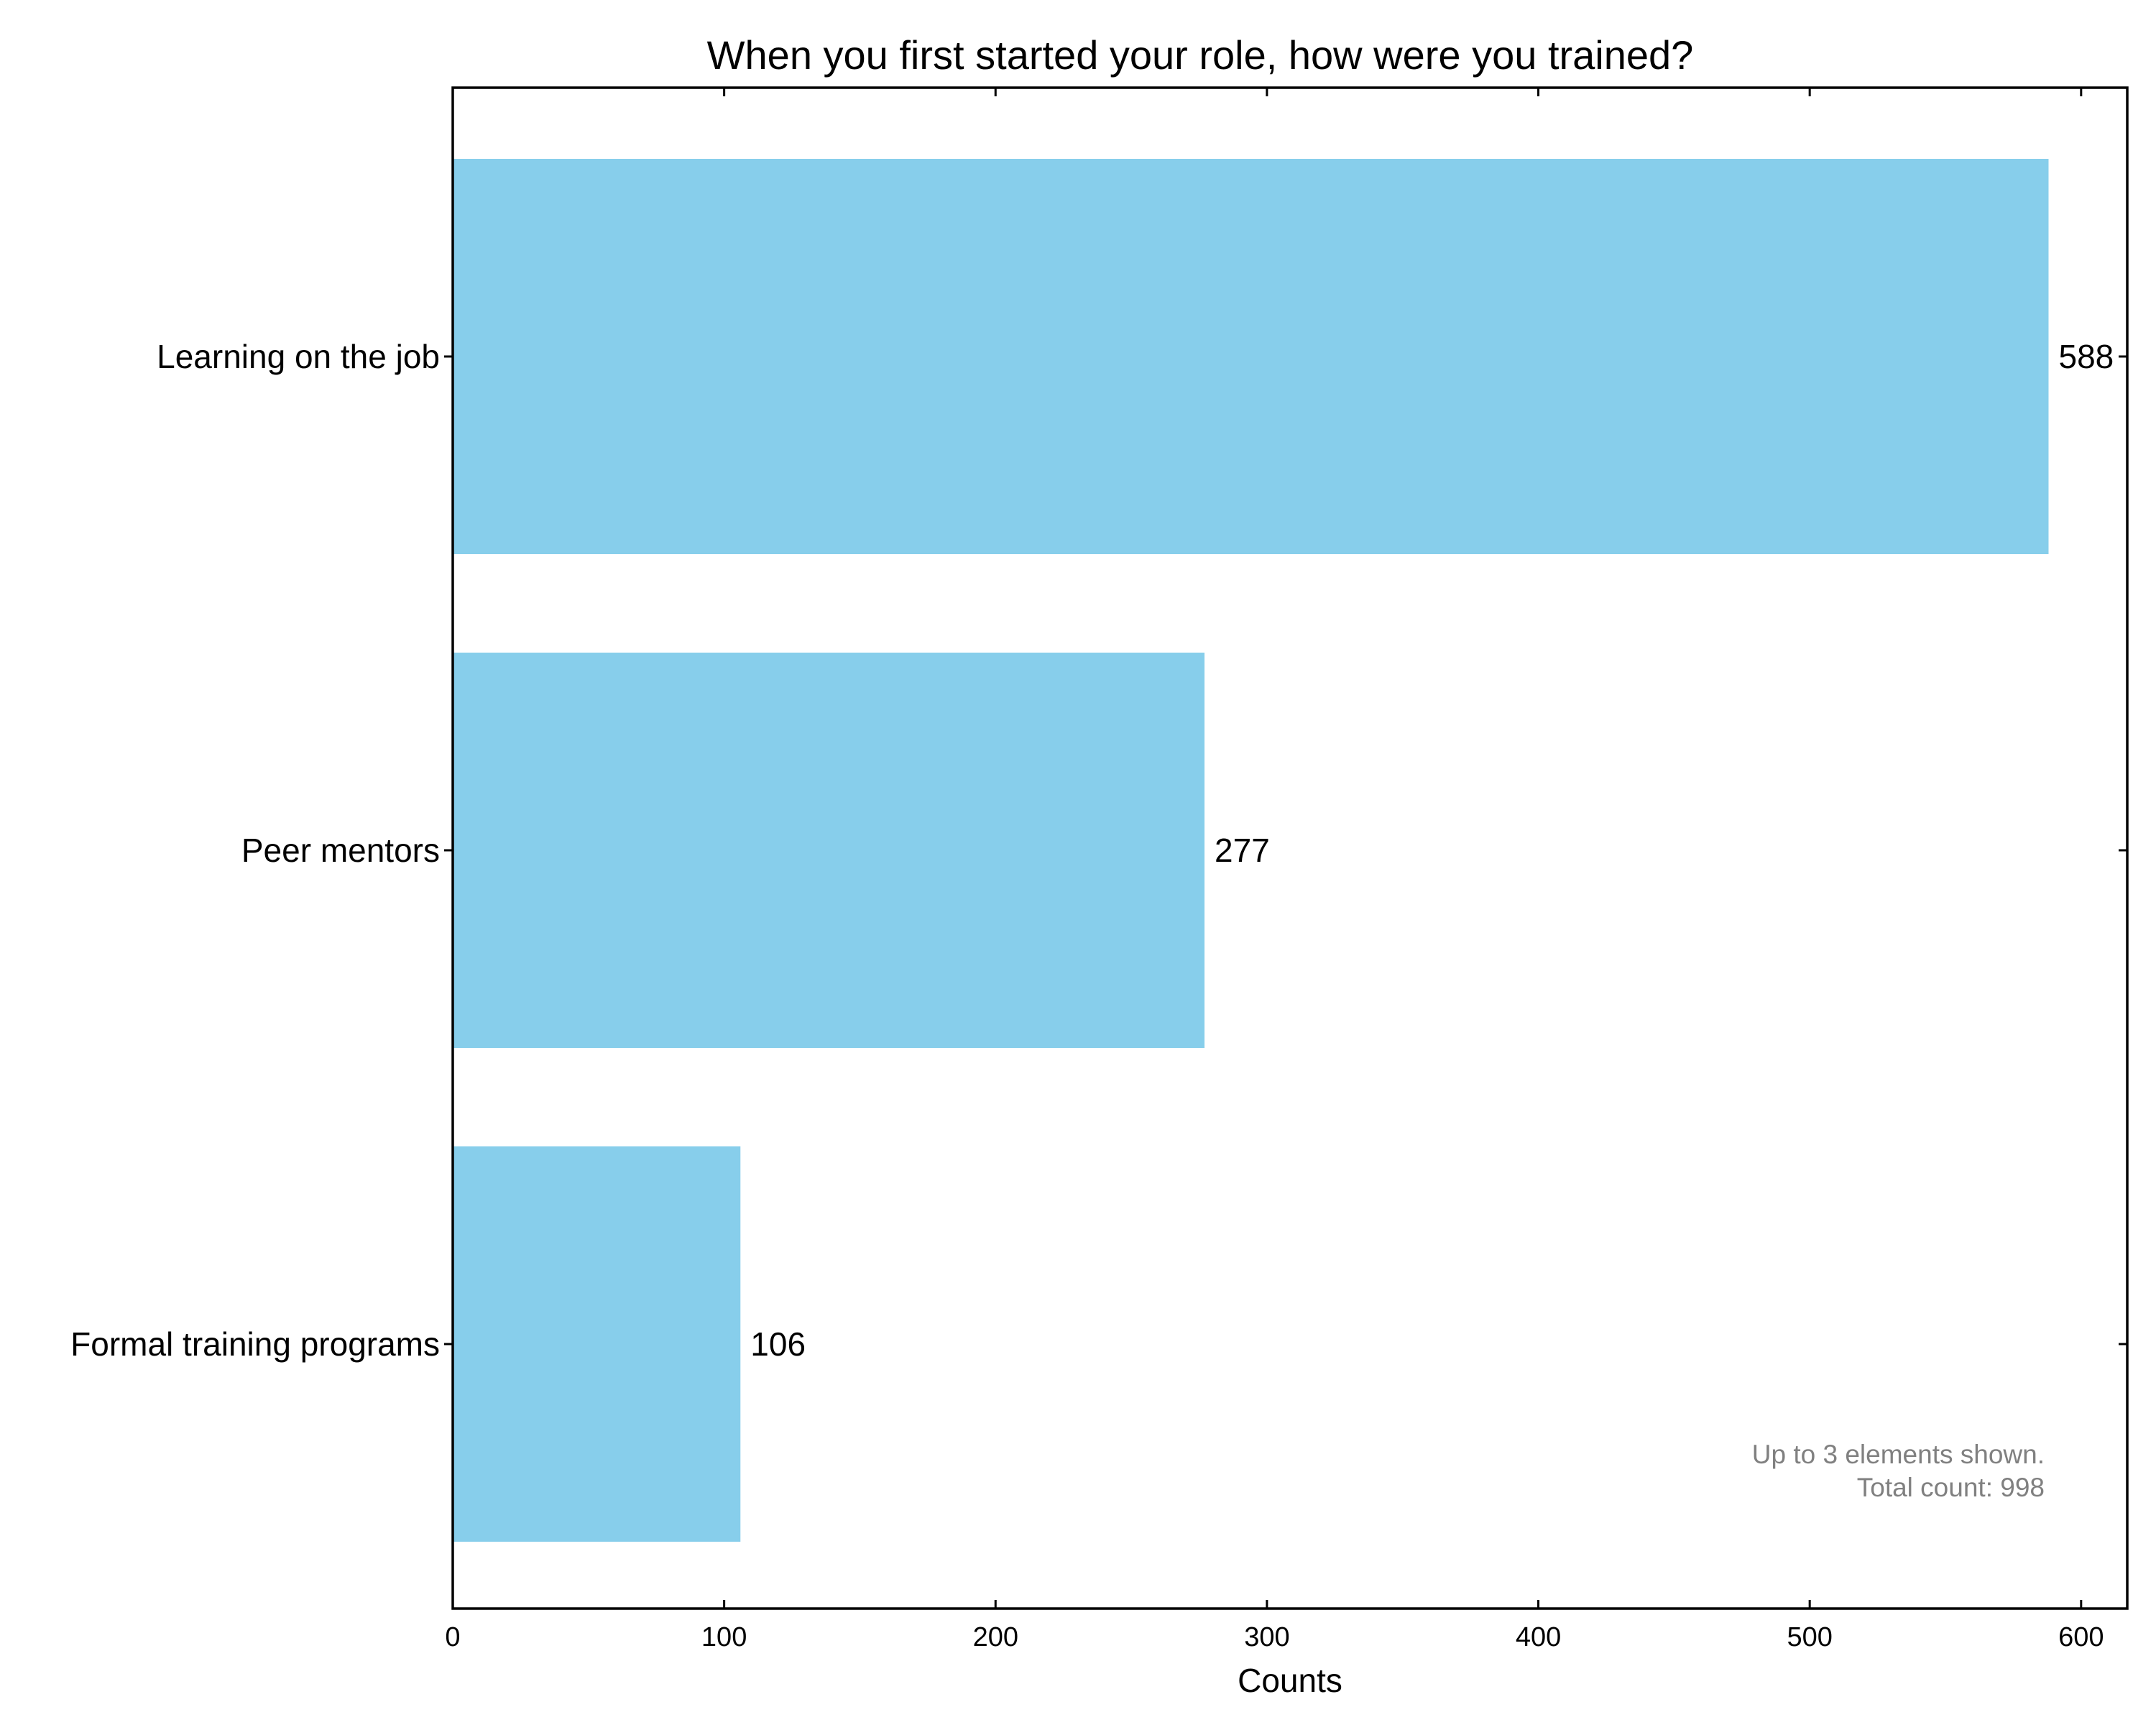 The height and width of the screenshot is (1725, 2156). Describe the element at coordinates (1539, 1637) in the screenshot. I see `x-tick-label-400: 400` at that location.